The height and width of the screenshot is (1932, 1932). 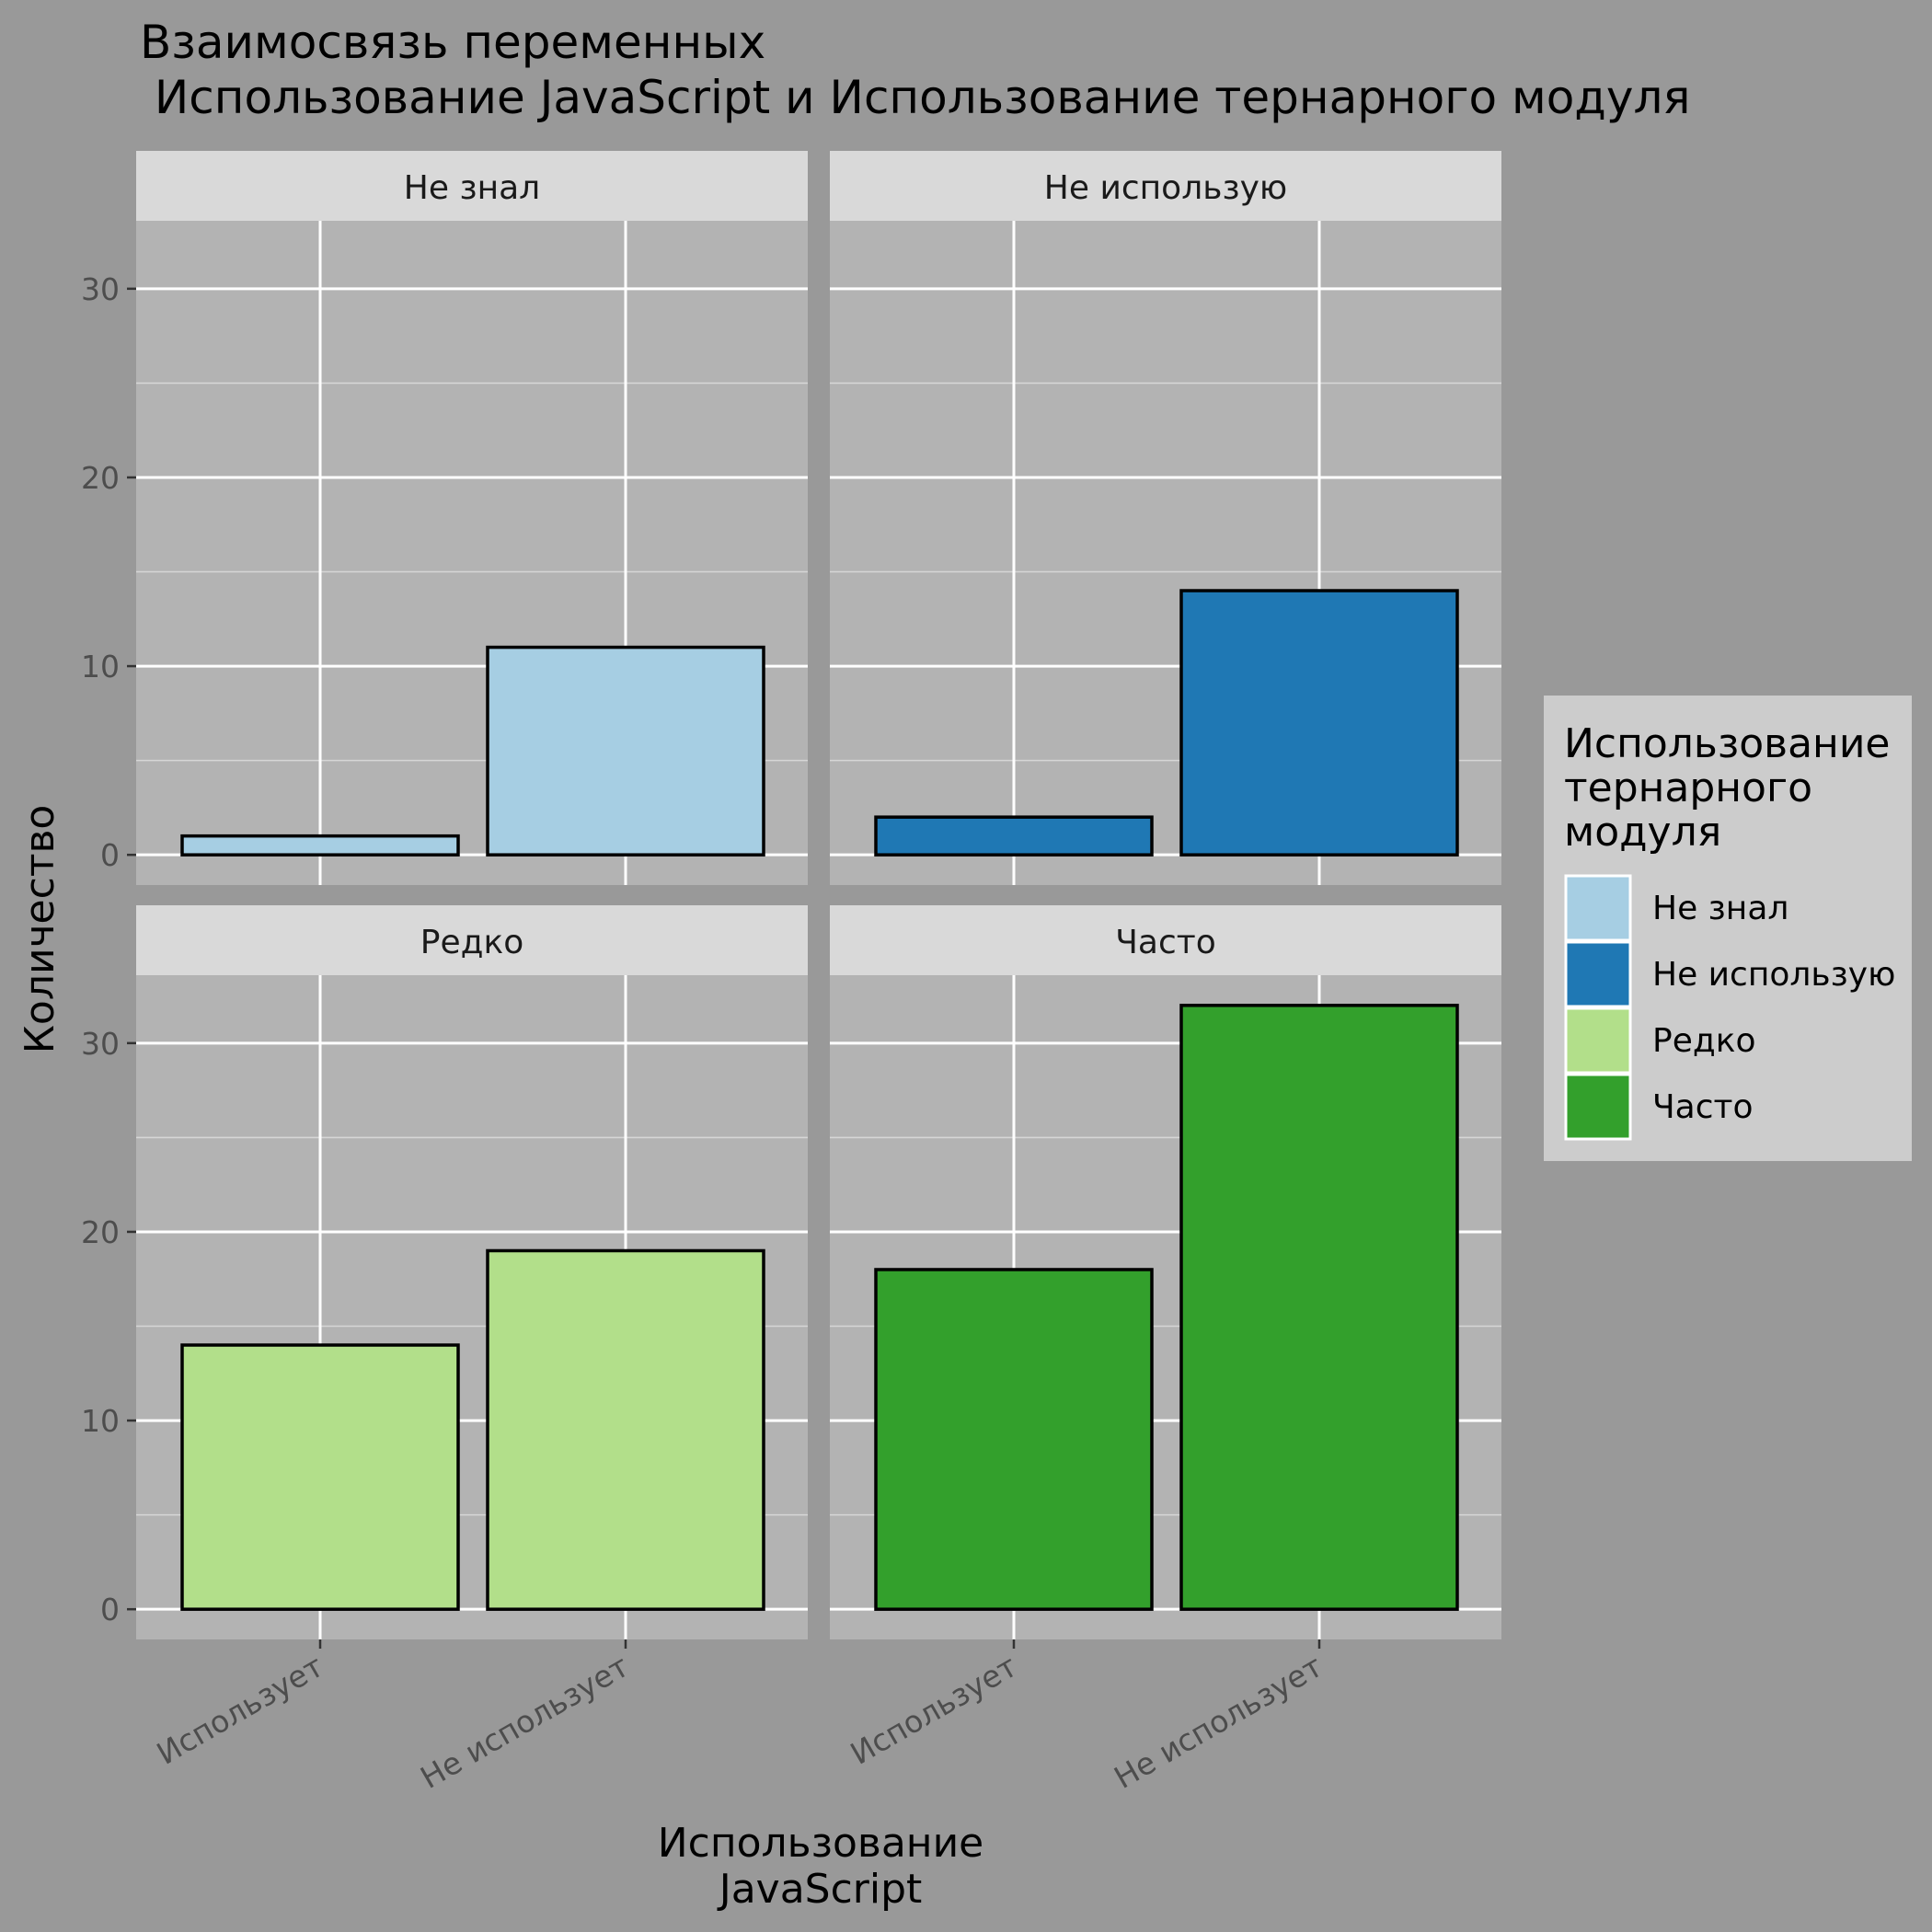 What do you see at coordinates (1704, 1041) in the screenshot?
I see `legend-label: Редко` at bounding box center [1704, 1041].